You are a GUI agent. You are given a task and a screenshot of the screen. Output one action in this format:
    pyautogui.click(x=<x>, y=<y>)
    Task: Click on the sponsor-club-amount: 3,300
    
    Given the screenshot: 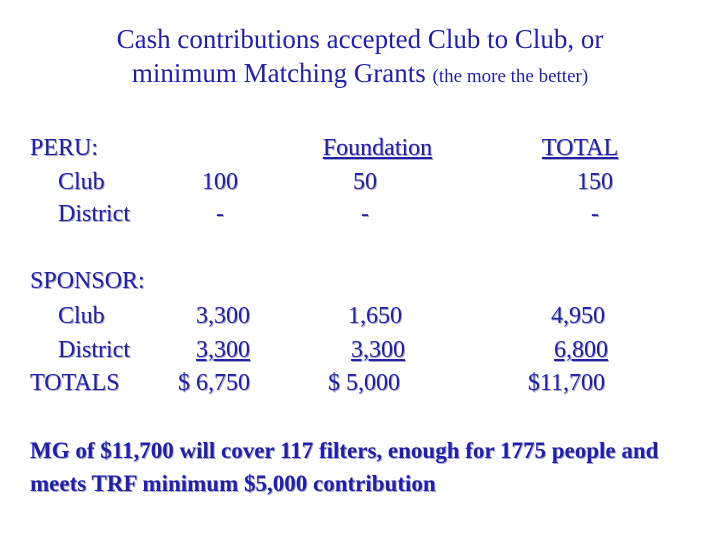 What is the action you would take?
    pyautogui.click(x=223, y=316)
    